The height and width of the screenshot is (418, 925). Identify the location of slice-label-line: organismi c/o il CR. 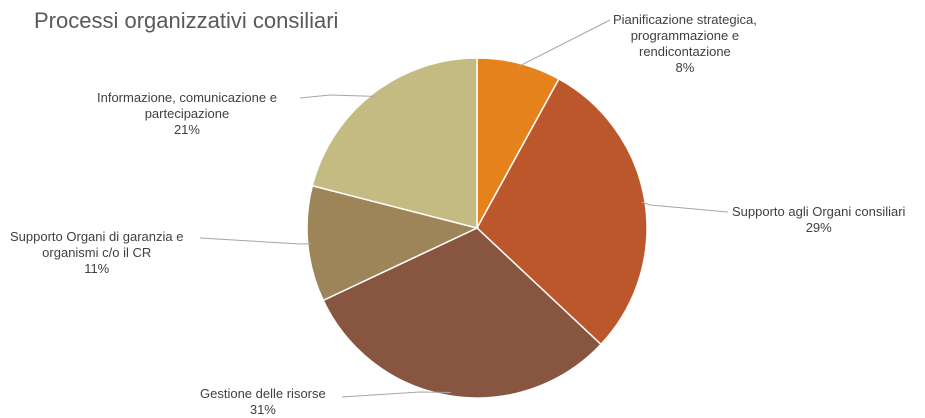
(97, 252).